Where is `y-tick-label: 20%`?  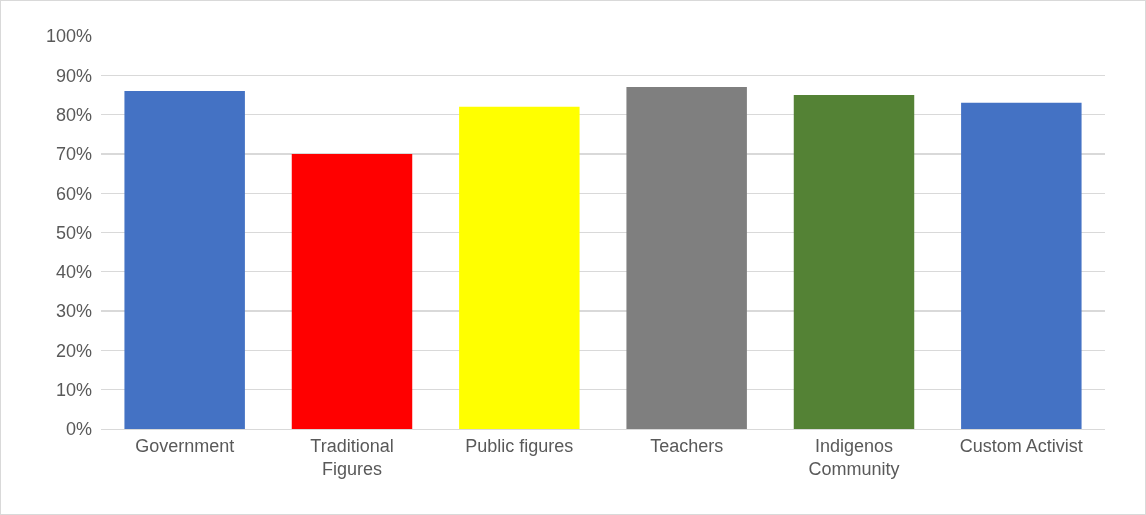
y-tick-label: 20% is located at coordinates (73, 350).